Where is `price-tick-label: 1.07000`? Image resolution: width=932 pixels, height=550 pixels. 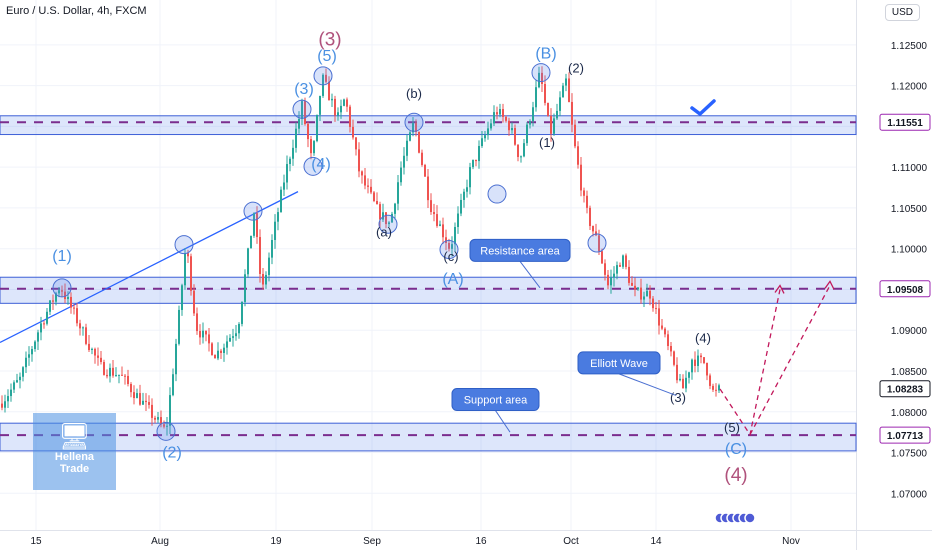
price-tick-label: 1.07000 is located at coordinates (909, 494).